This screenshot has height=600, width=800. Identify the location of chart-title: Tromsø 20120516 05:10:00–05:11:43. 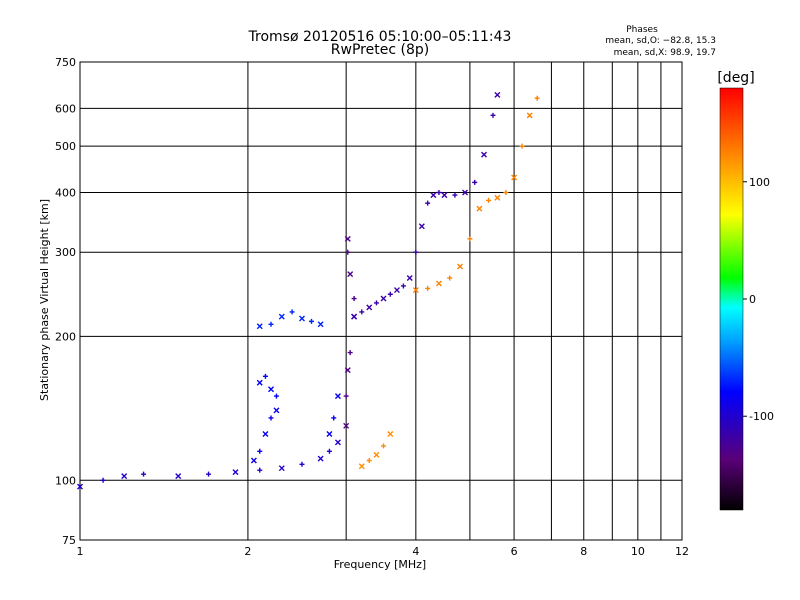
(380, 37).